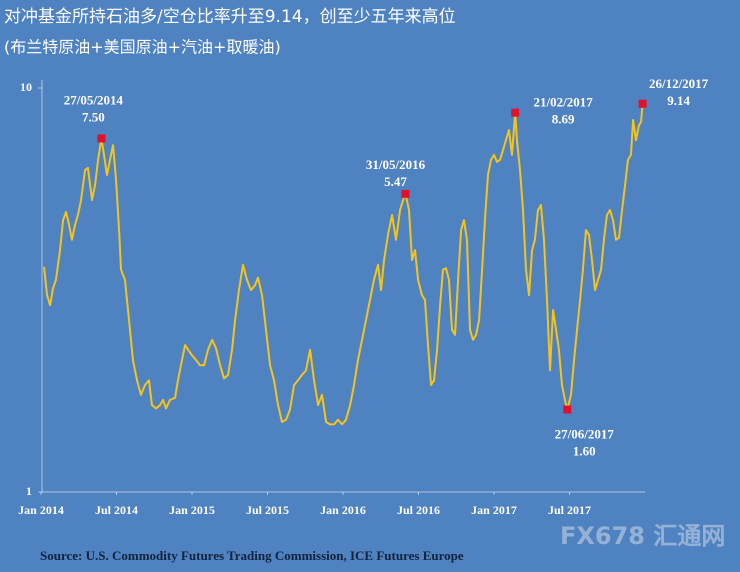 The width and height of the screenshot is (740, 572). Describe the element at coordinates (26, 87) in the screenshot. I see `y-tick-label: 10` at that location.